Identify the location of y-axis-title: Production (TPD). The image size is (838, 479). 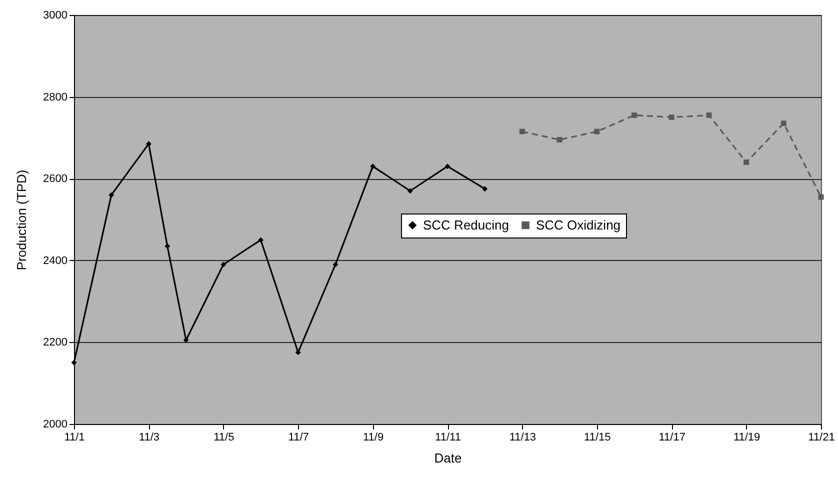
(22, 220).